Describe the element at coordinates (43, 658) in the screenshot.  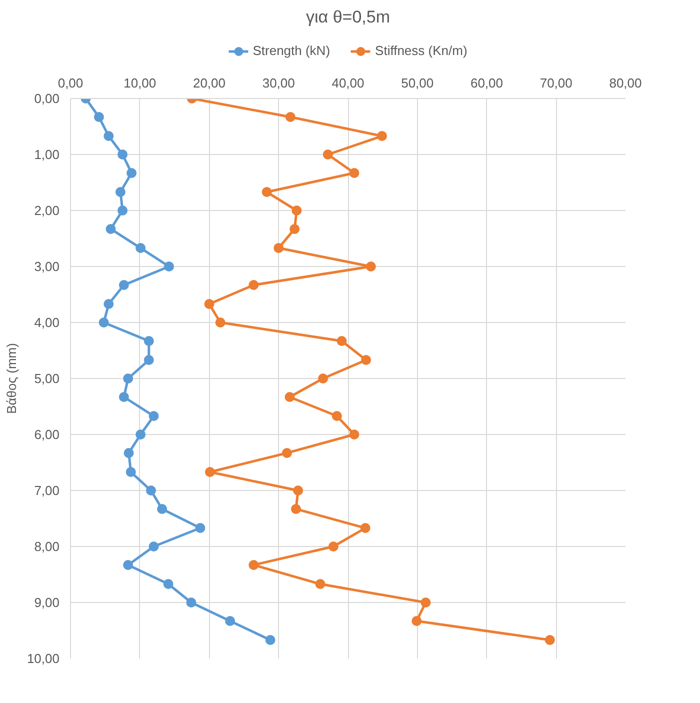
I see `y-tick-label: 10,00` at that location.